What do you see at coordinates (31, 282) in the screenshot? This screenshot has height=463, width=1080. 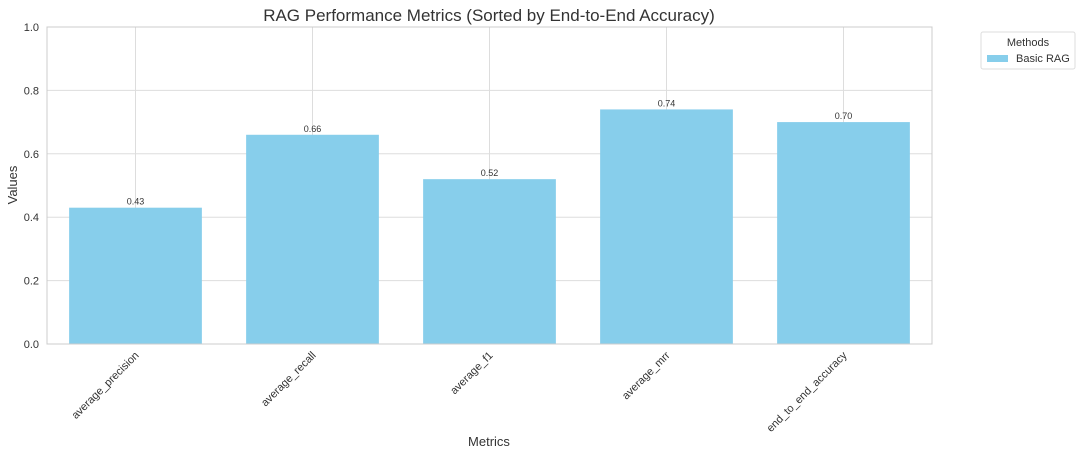 I see `y-tick-label: 0.2` at bounding box center [31, 282].